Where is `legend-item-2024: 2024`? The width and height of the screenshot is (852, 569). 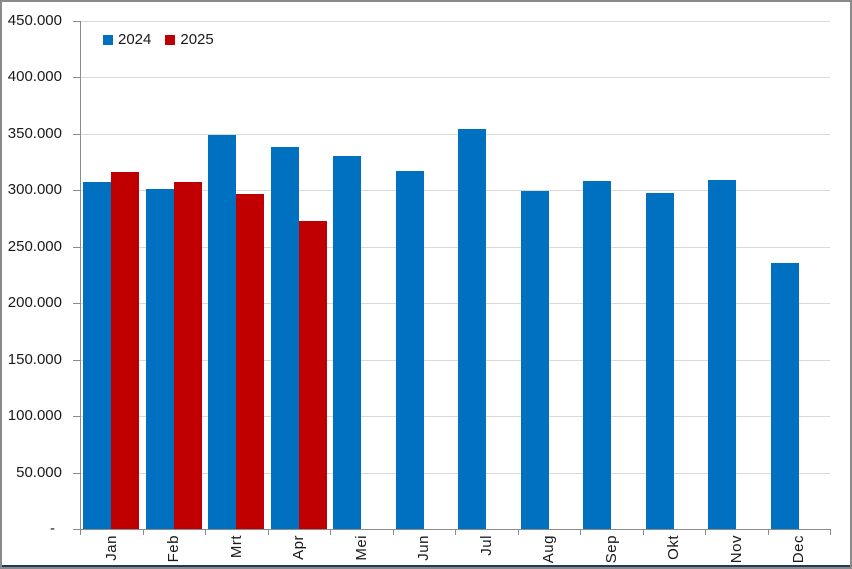
legend-item-2024: 2024 is located at coordinates (127, 39).